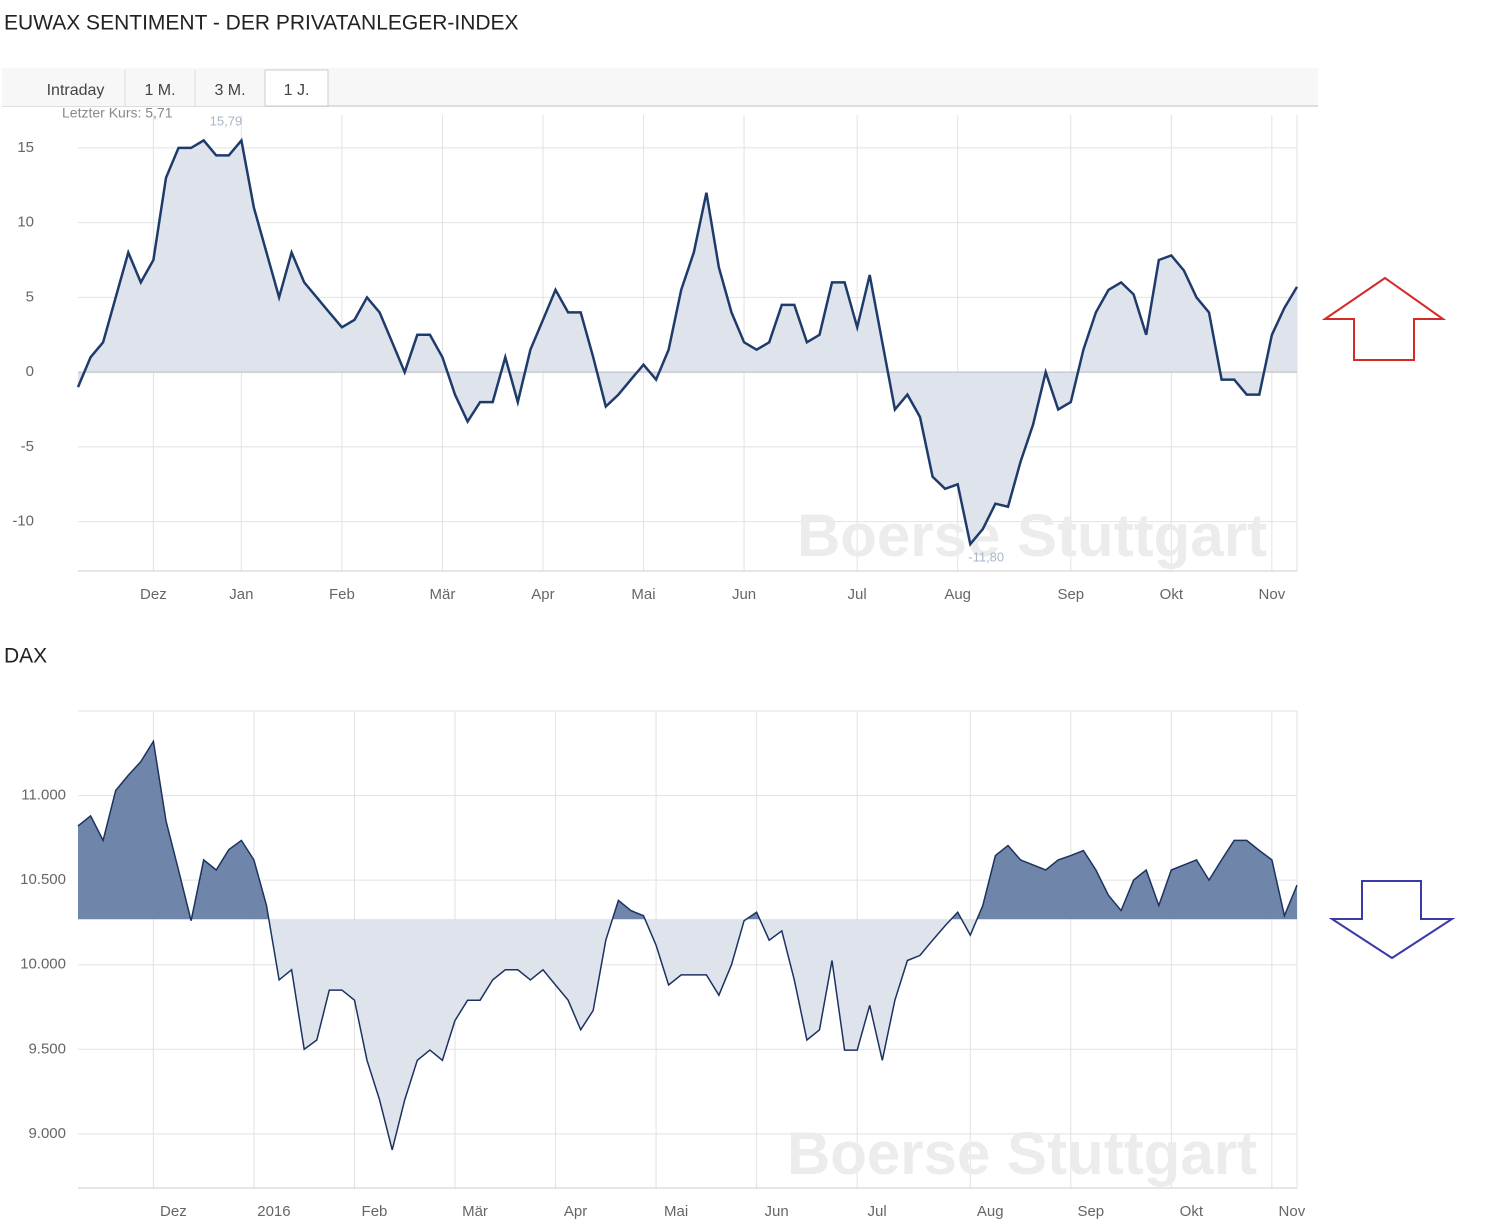 The height and width of the screenshot is (1232, 1491). What do you see at coordinates (226, 120) in the screenshot?
I see `max-label: 15,79` at bounding box center [226, 120].